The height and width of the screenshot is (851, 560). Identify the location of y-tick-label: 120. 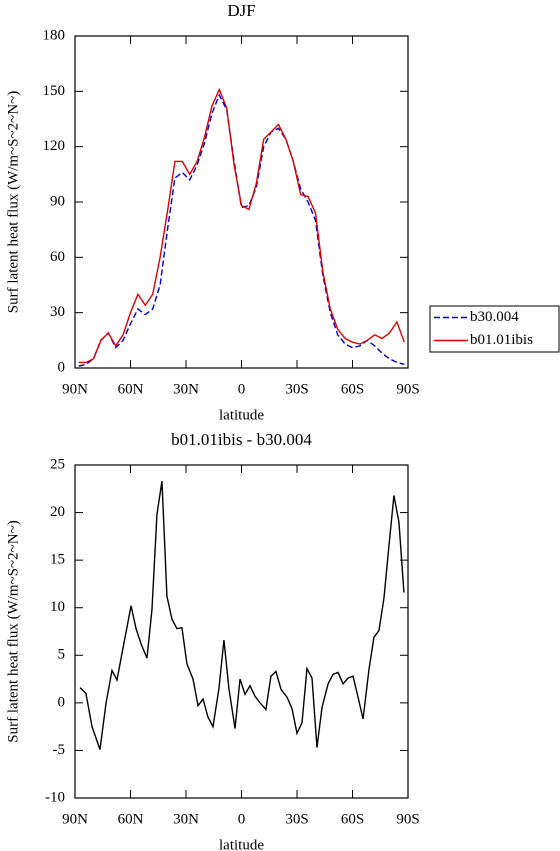
(54, 146).